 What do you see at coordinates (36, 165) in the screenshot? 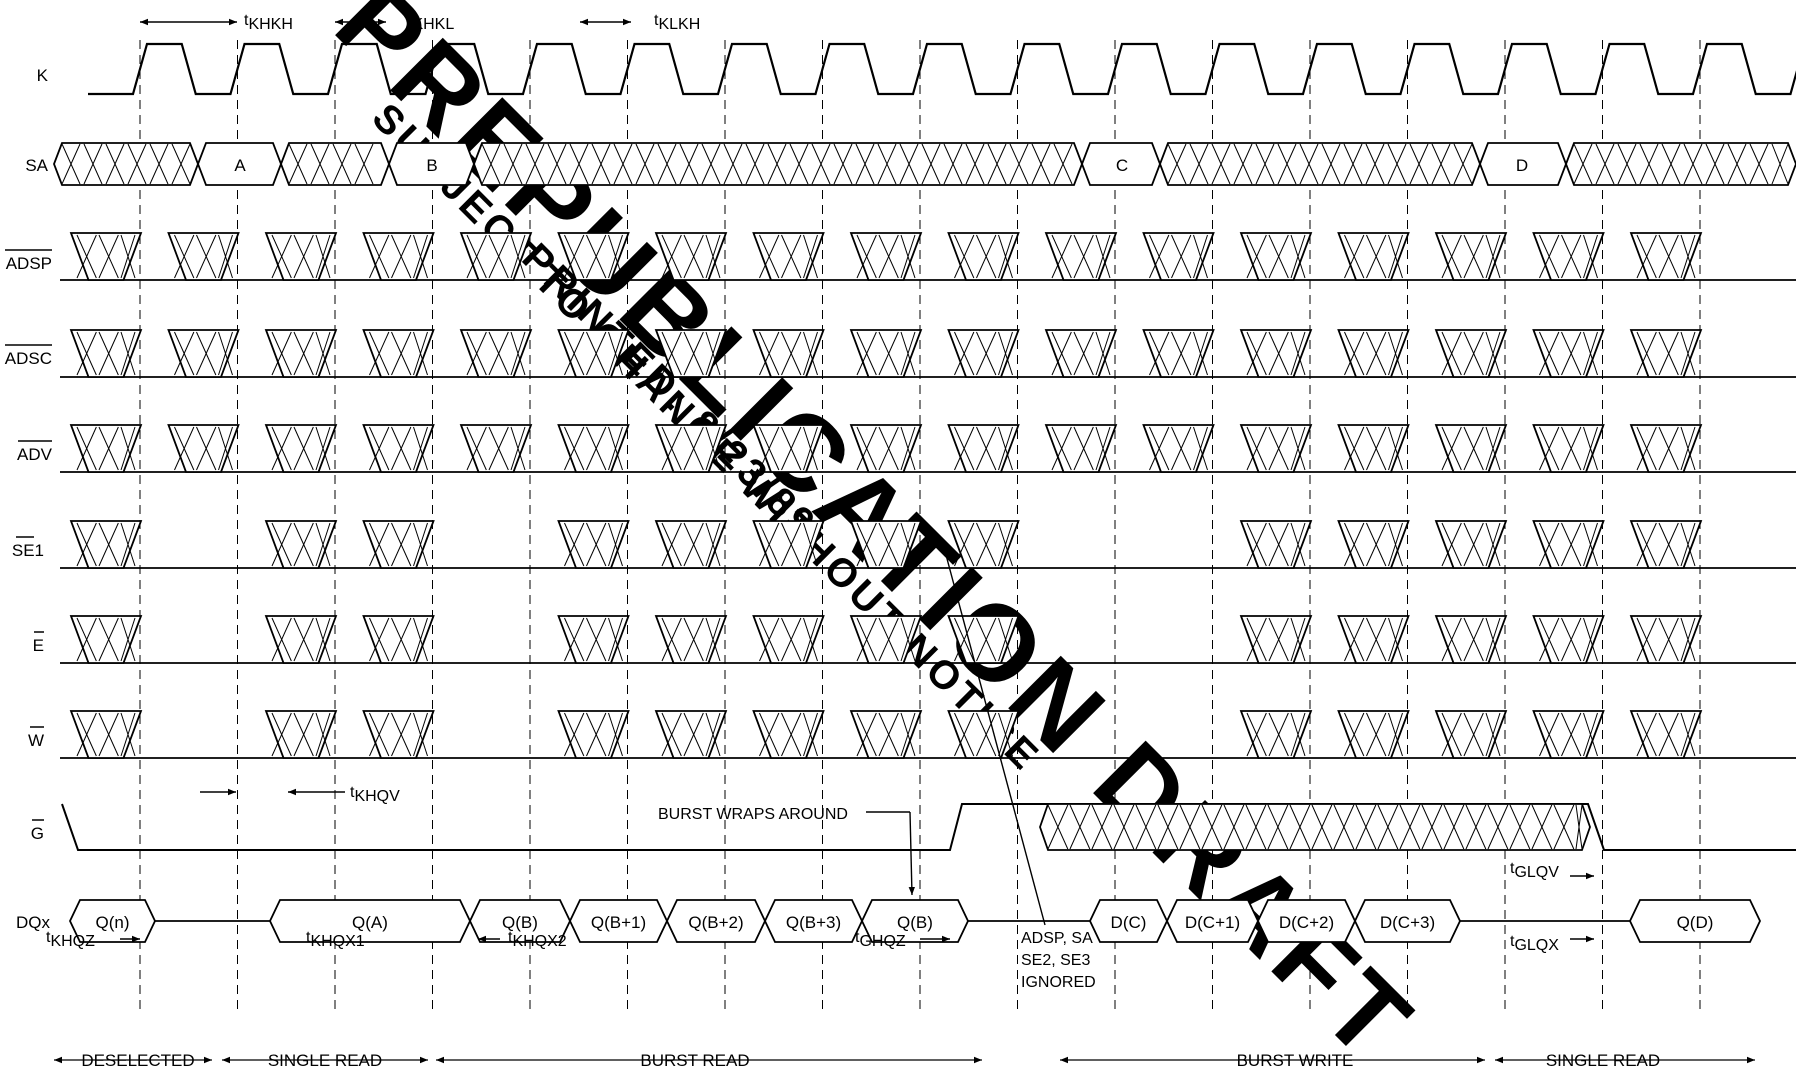
I see `signal-sa-label: SA` at bounding box center [36, 165].